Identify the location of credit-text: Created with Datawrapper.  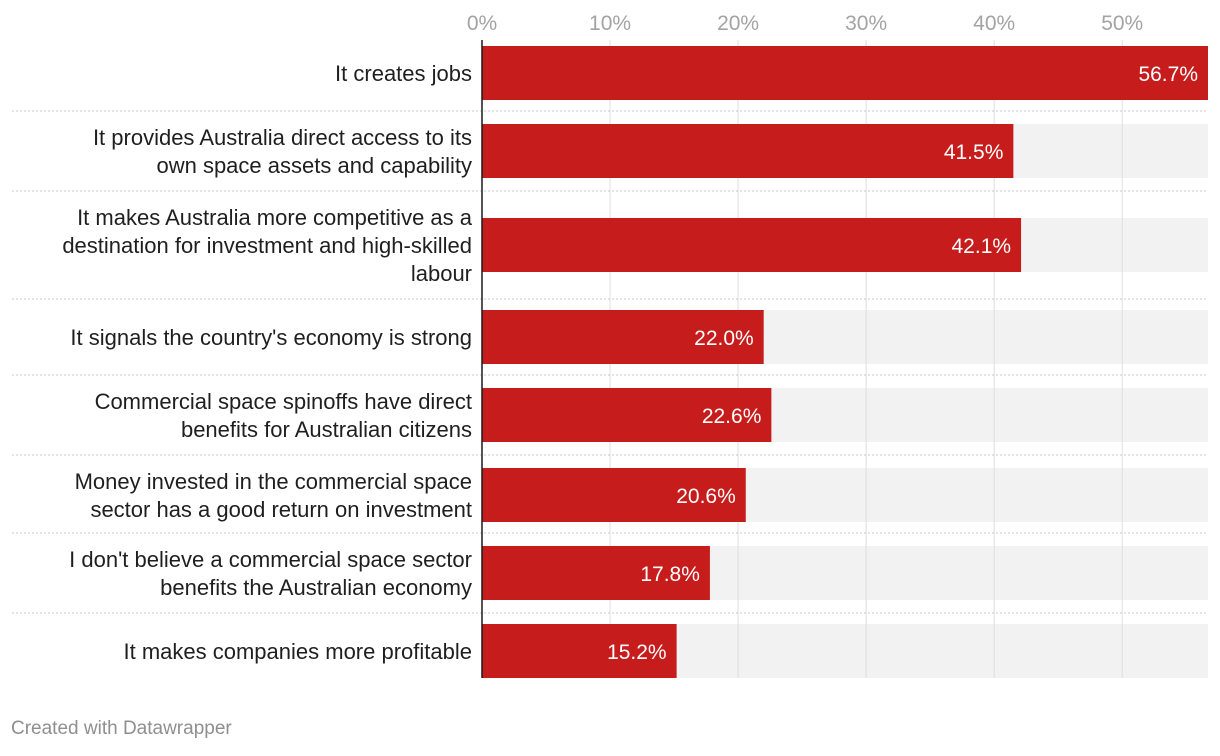
(121, 728).